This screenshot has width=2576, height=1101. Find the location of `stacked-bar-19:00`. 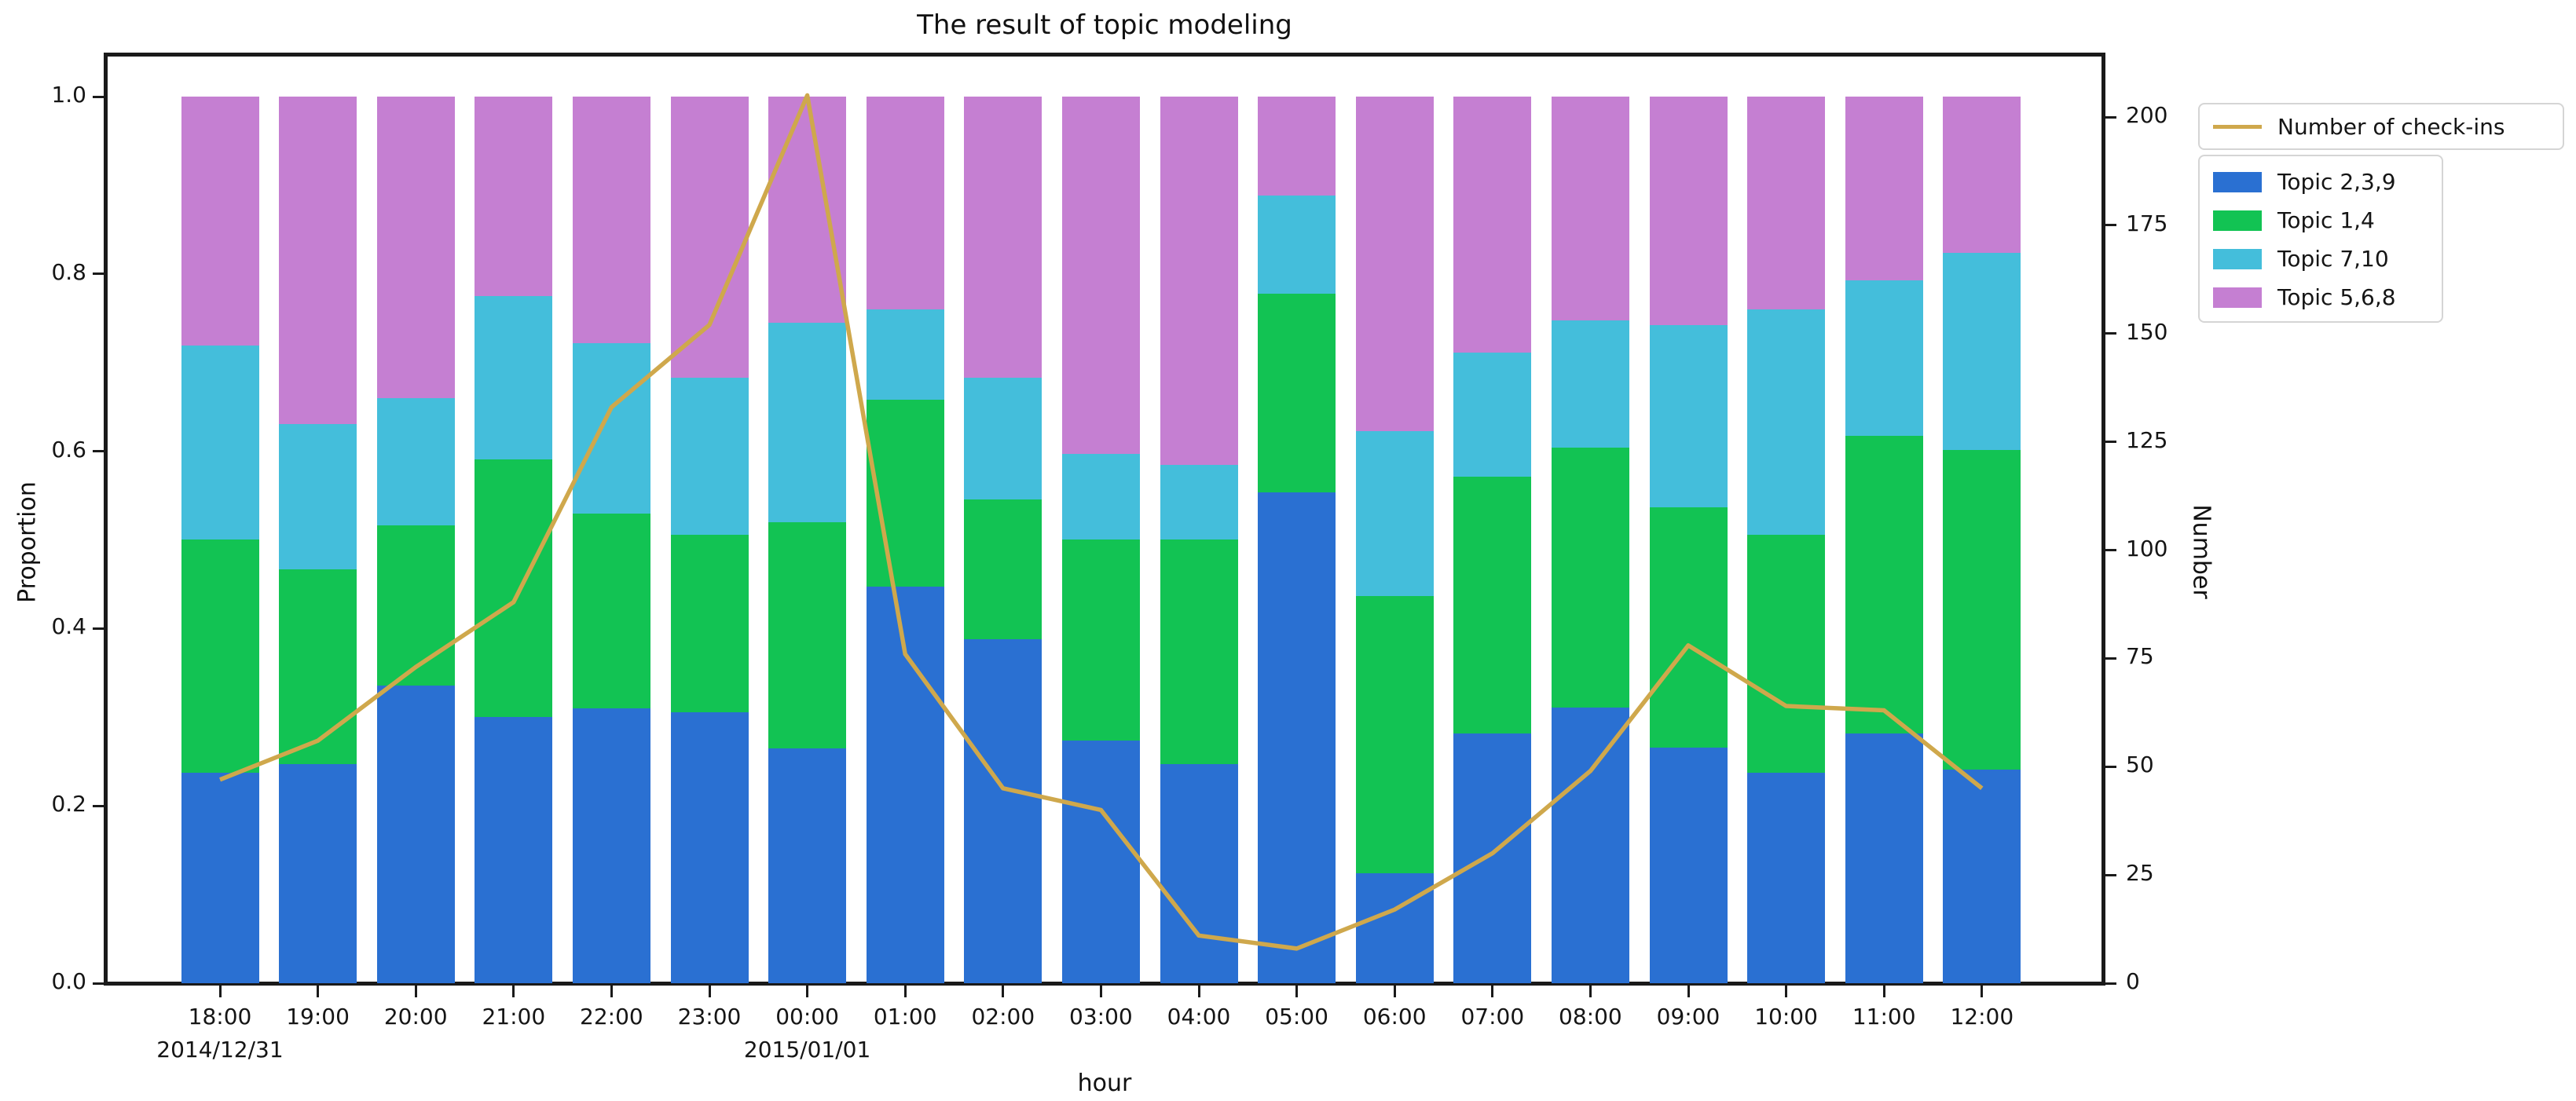

stacked-bar-19:00 is located at coordinates (318, 540).